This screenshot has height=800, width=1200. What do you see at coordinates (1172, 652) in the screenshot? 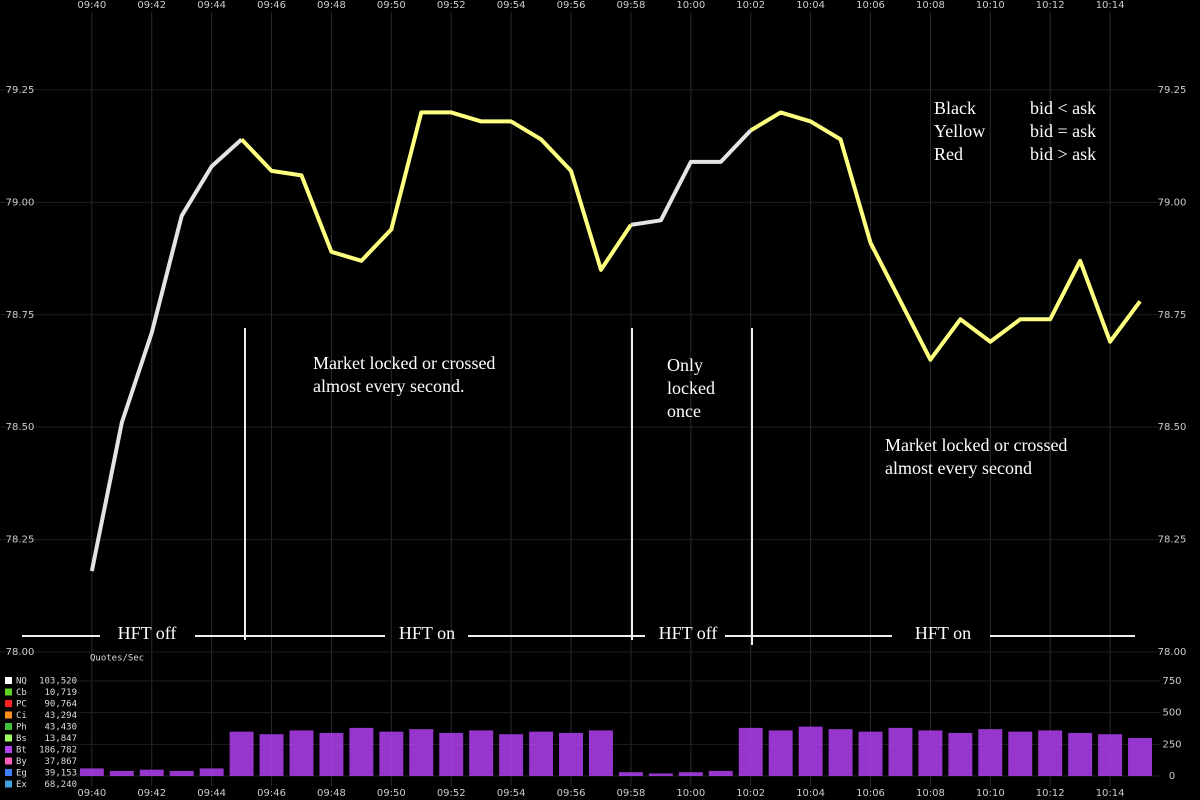
I see `y-tick-label: 78.00` at bounding box center [1172, 652].